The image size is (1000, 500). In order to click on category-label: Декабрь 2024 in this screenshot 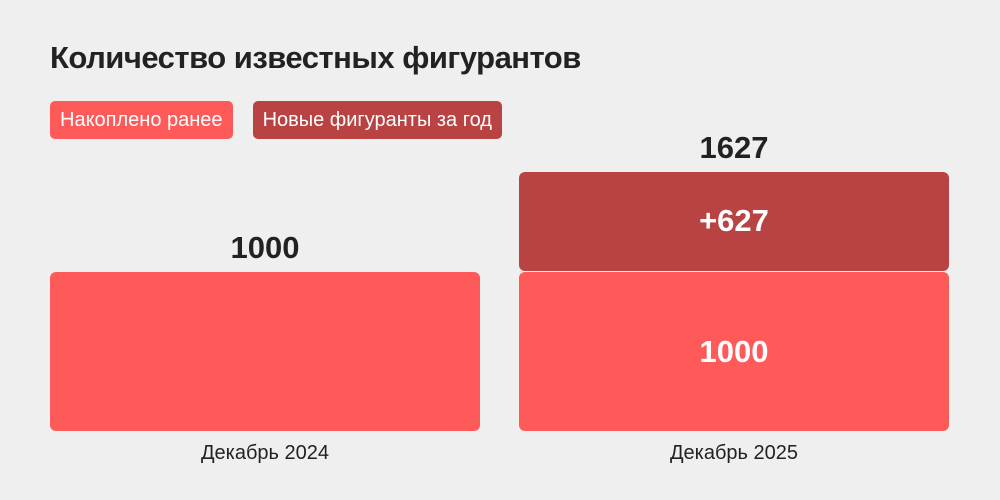, I will do `click(265, 453)`.